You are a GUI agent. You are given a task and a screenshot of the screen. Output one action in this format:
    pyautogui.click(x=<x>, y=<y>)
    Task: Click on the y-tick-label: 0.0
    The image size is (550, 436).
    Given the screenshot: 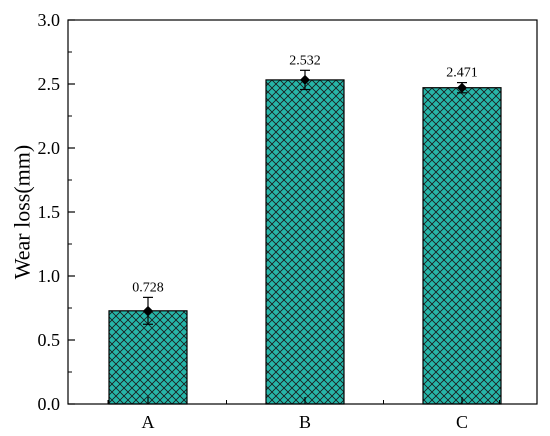 What is the action you would take?
    pyautogui.click(x=49, y=404)
    